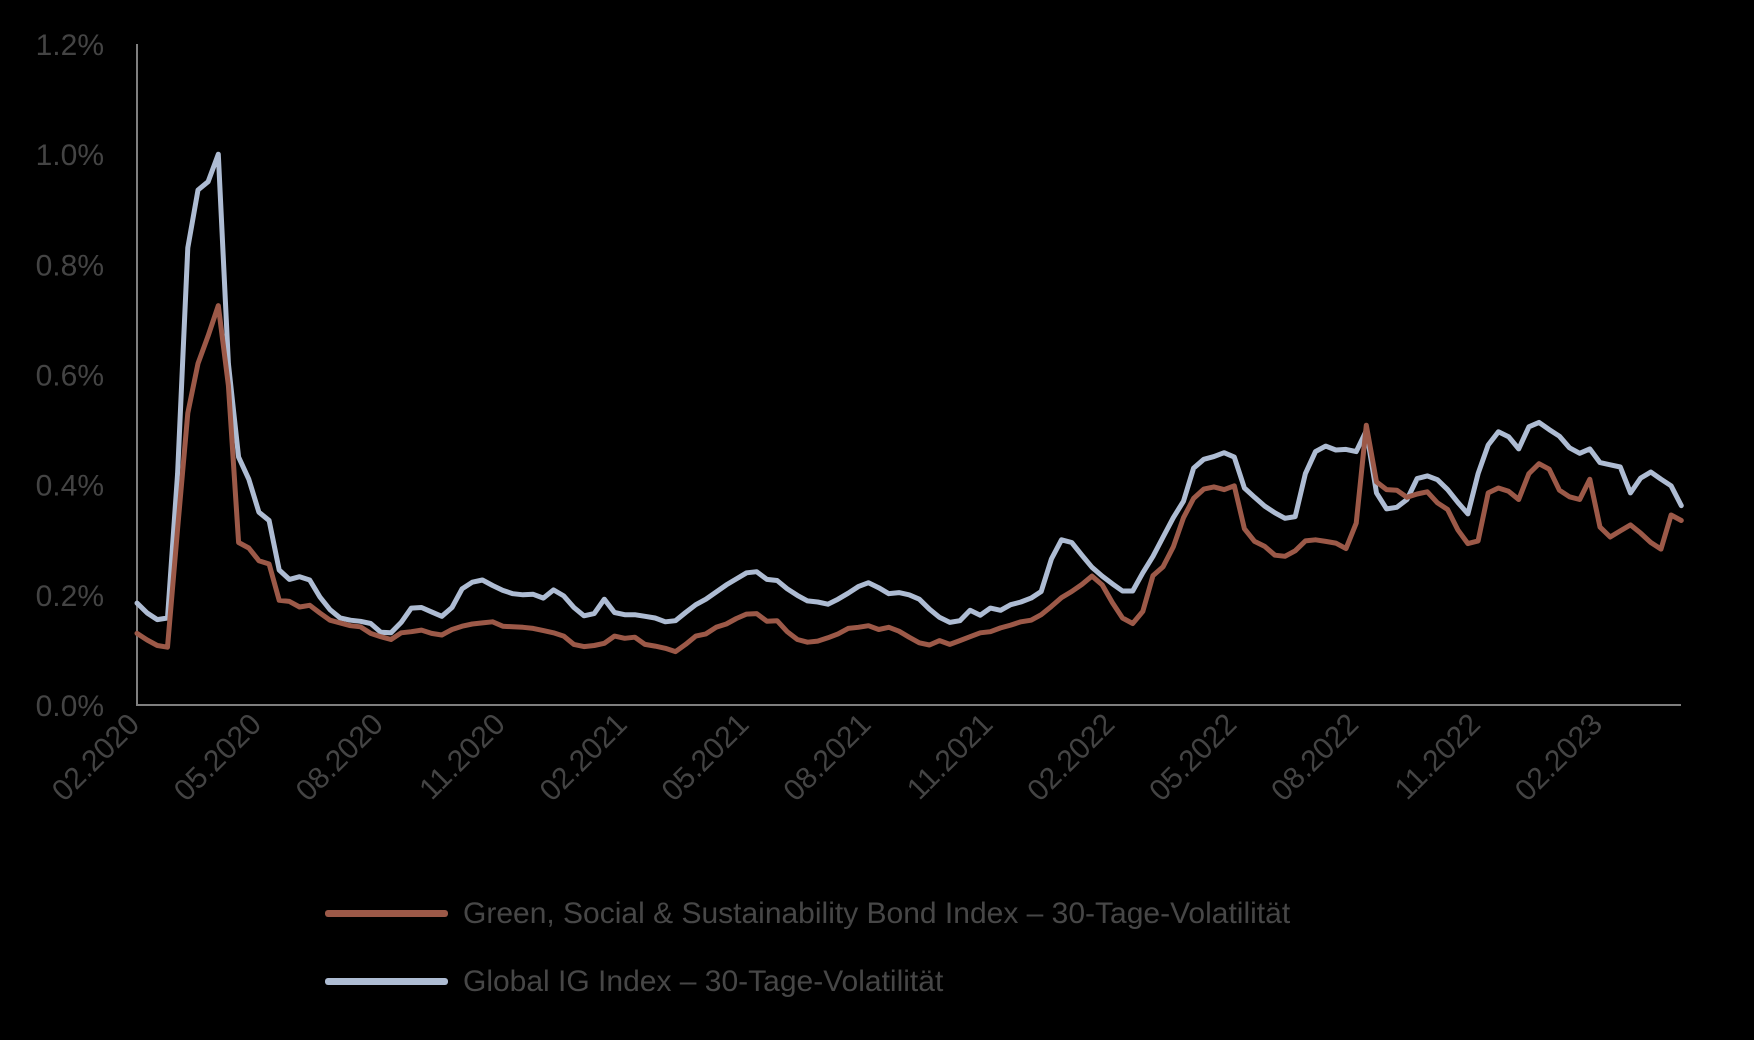  I want to click on legend-swatch-global-ig-index, so click(386, 981).